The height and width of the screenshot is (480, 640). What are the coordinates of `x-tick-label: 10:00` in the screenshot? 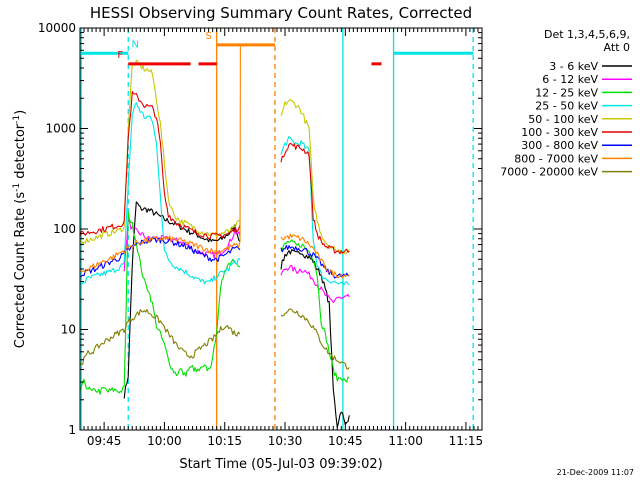 It's located at (164, 441).